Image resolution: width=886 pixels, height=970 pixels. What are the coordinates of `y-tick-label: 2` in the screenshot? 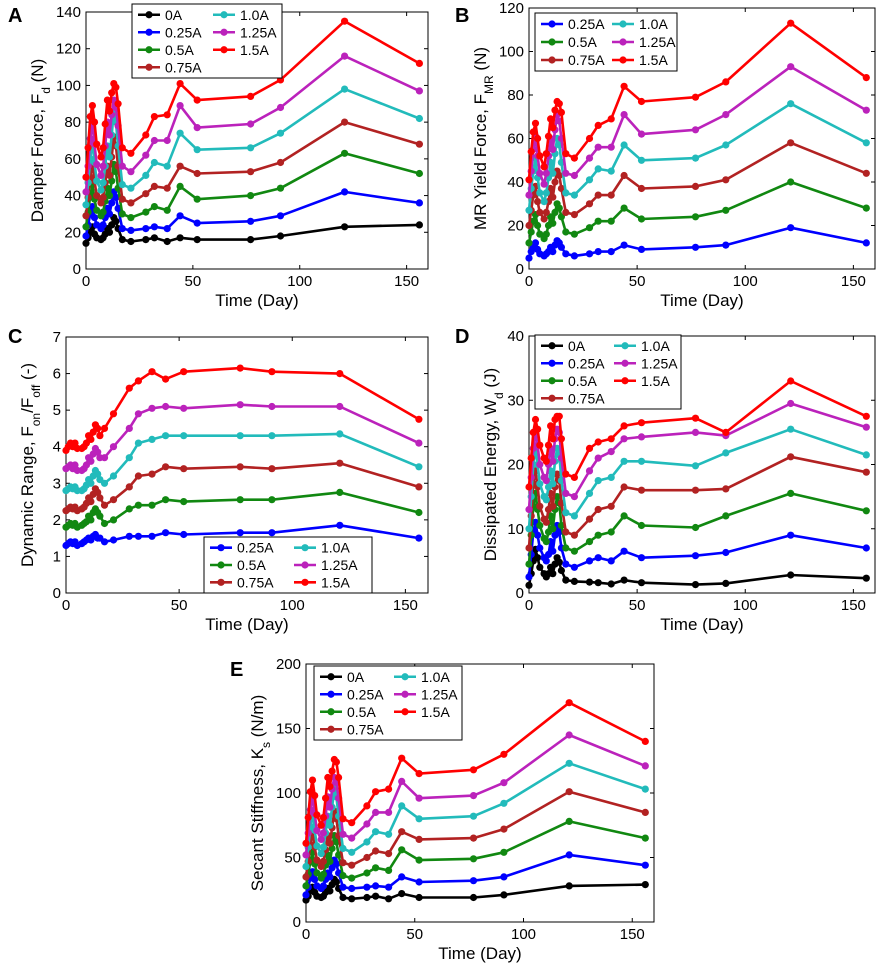 It's located at (57, 520).